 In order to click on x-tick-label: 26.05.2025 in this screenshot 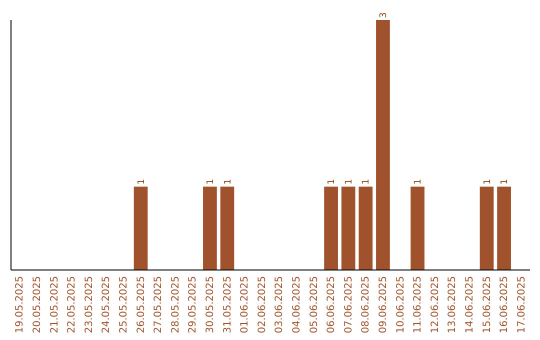, I will do `click(141, 305)`.